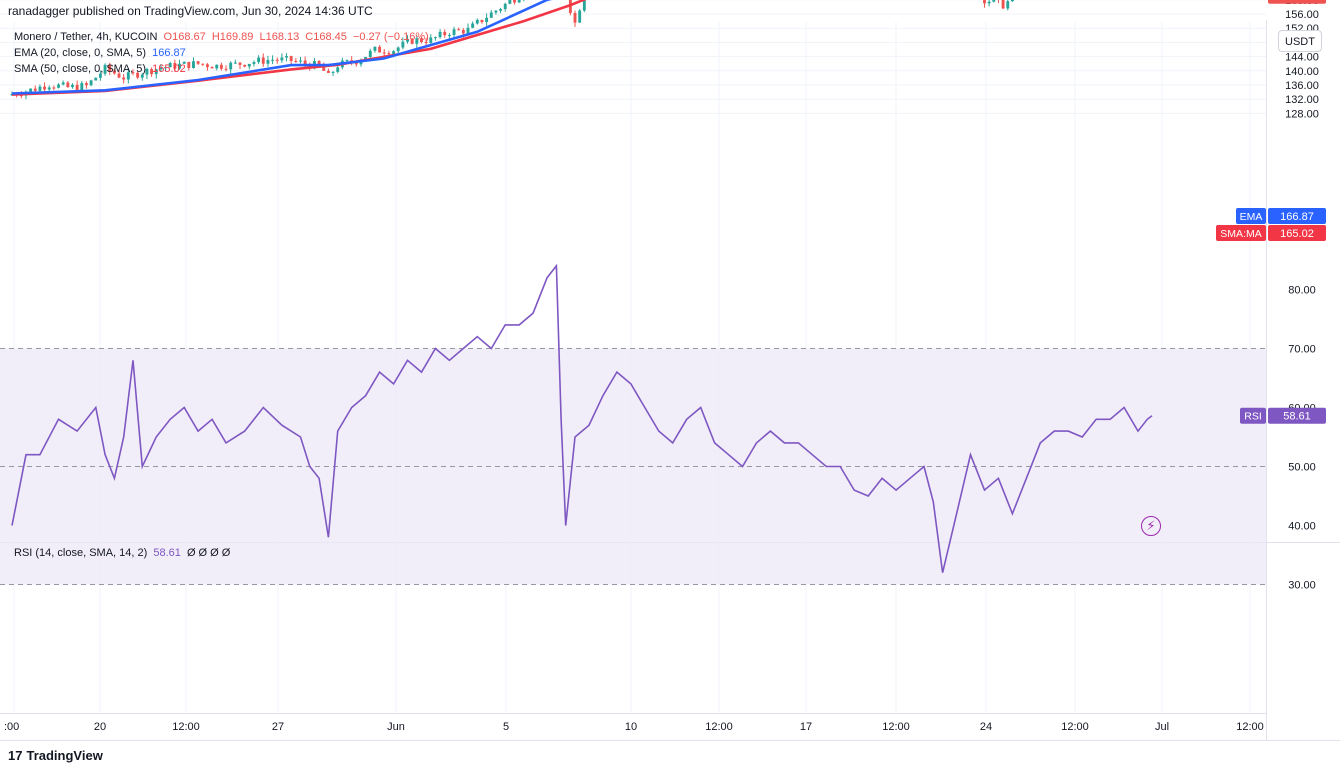 This screenshot has width=1340, height=773. Describe the element at coordinates (1283, 415) in the screenshot. I see `rsi-tag-tag: RSI 58.61` at that location.